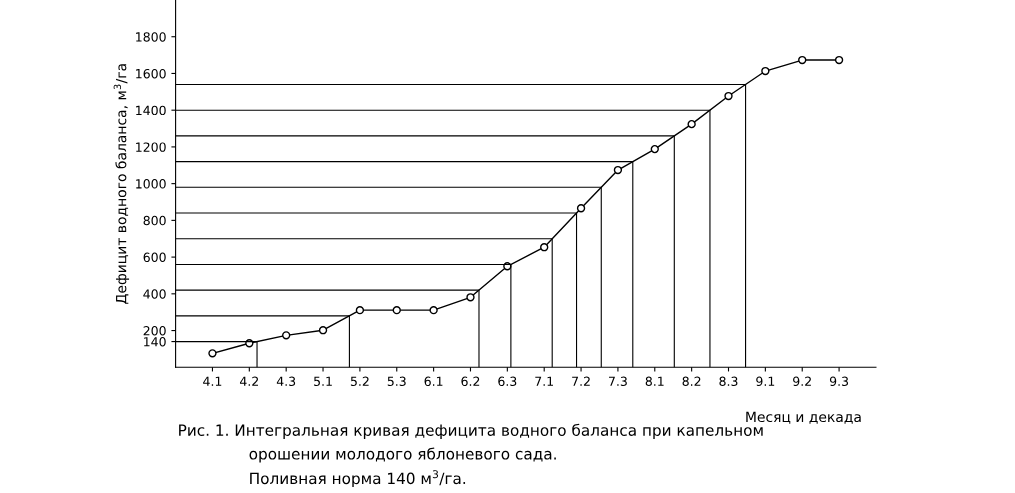 Image resolution: width=1015 pixels, height=493 pixels. I want to click on x-axis-title: Месяц и декада, so click(803, 417).